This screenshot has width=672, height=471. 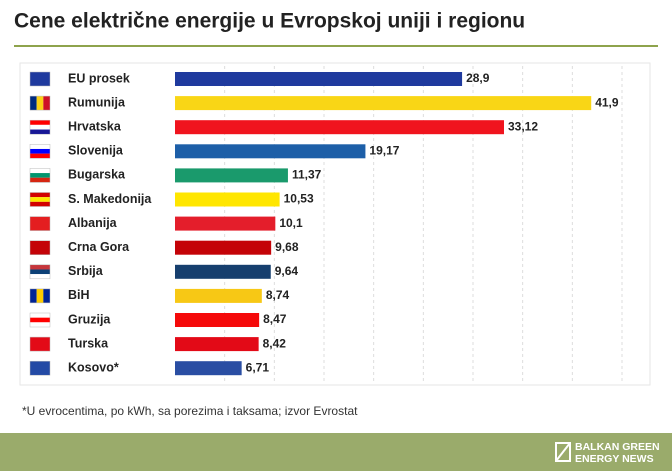 I want to click on data-label: 33,12, so click(x=523, y=126).